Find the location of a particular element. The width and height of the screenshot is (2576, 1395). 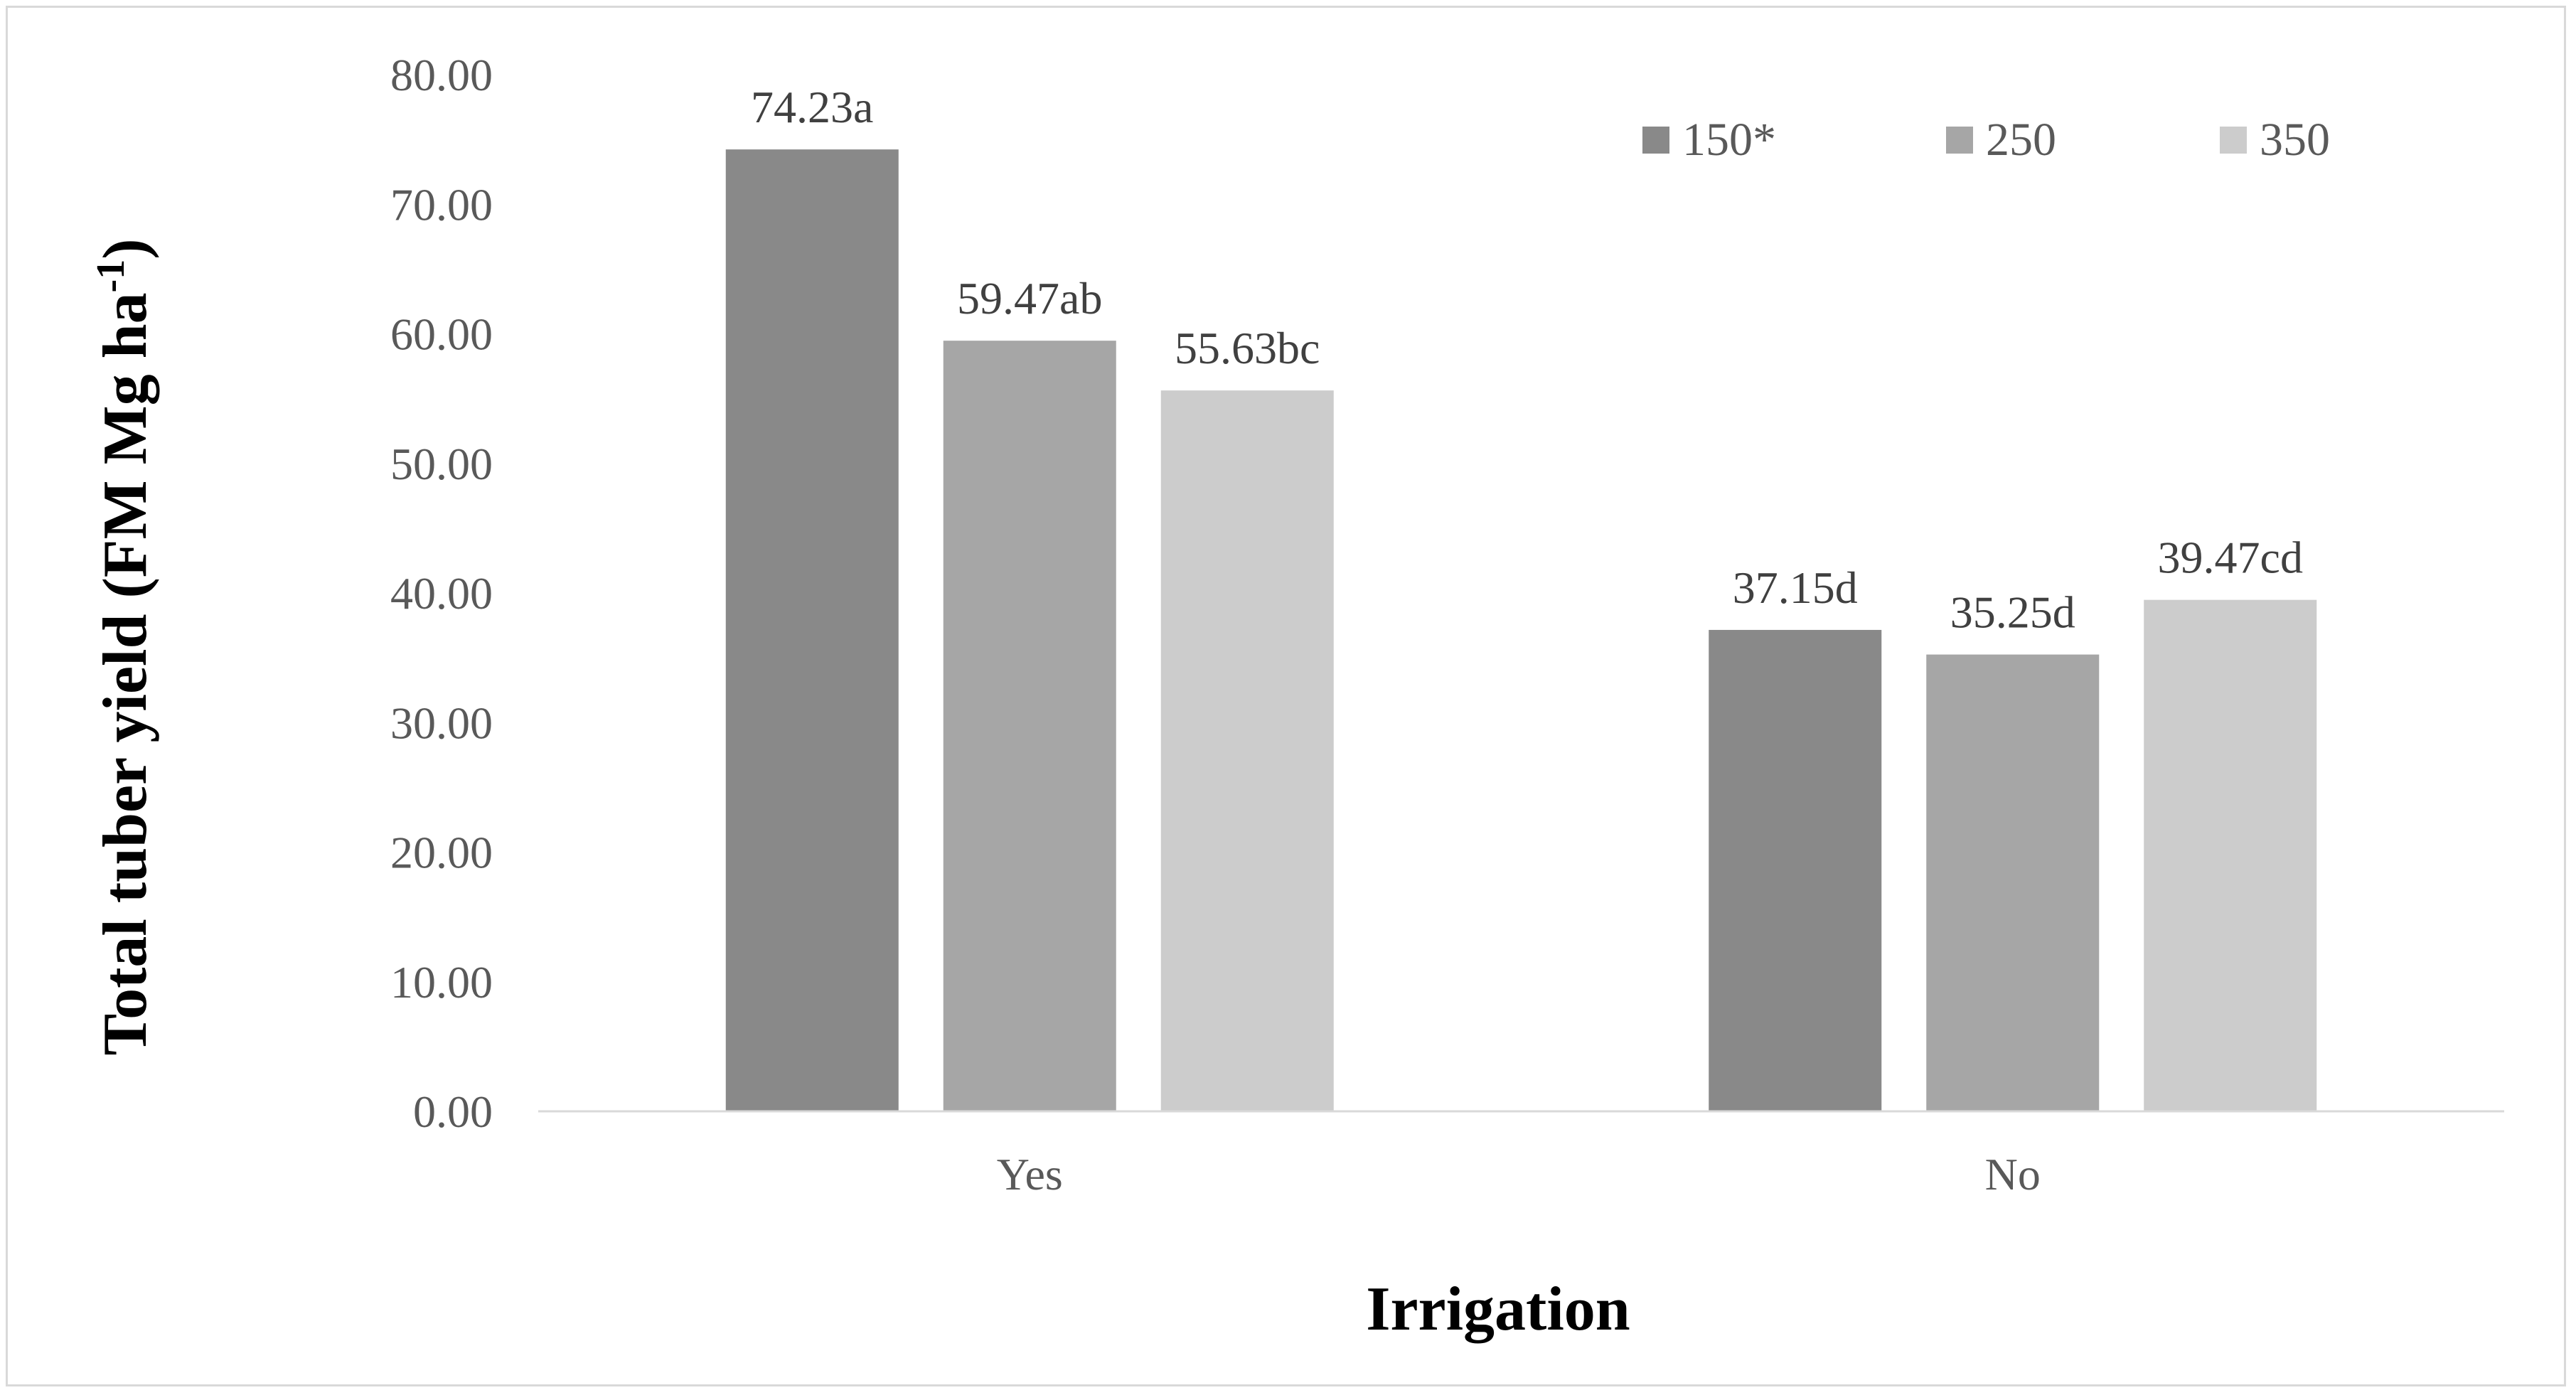

x-tick-label: Yes is located at coordinates (1030, 1174).